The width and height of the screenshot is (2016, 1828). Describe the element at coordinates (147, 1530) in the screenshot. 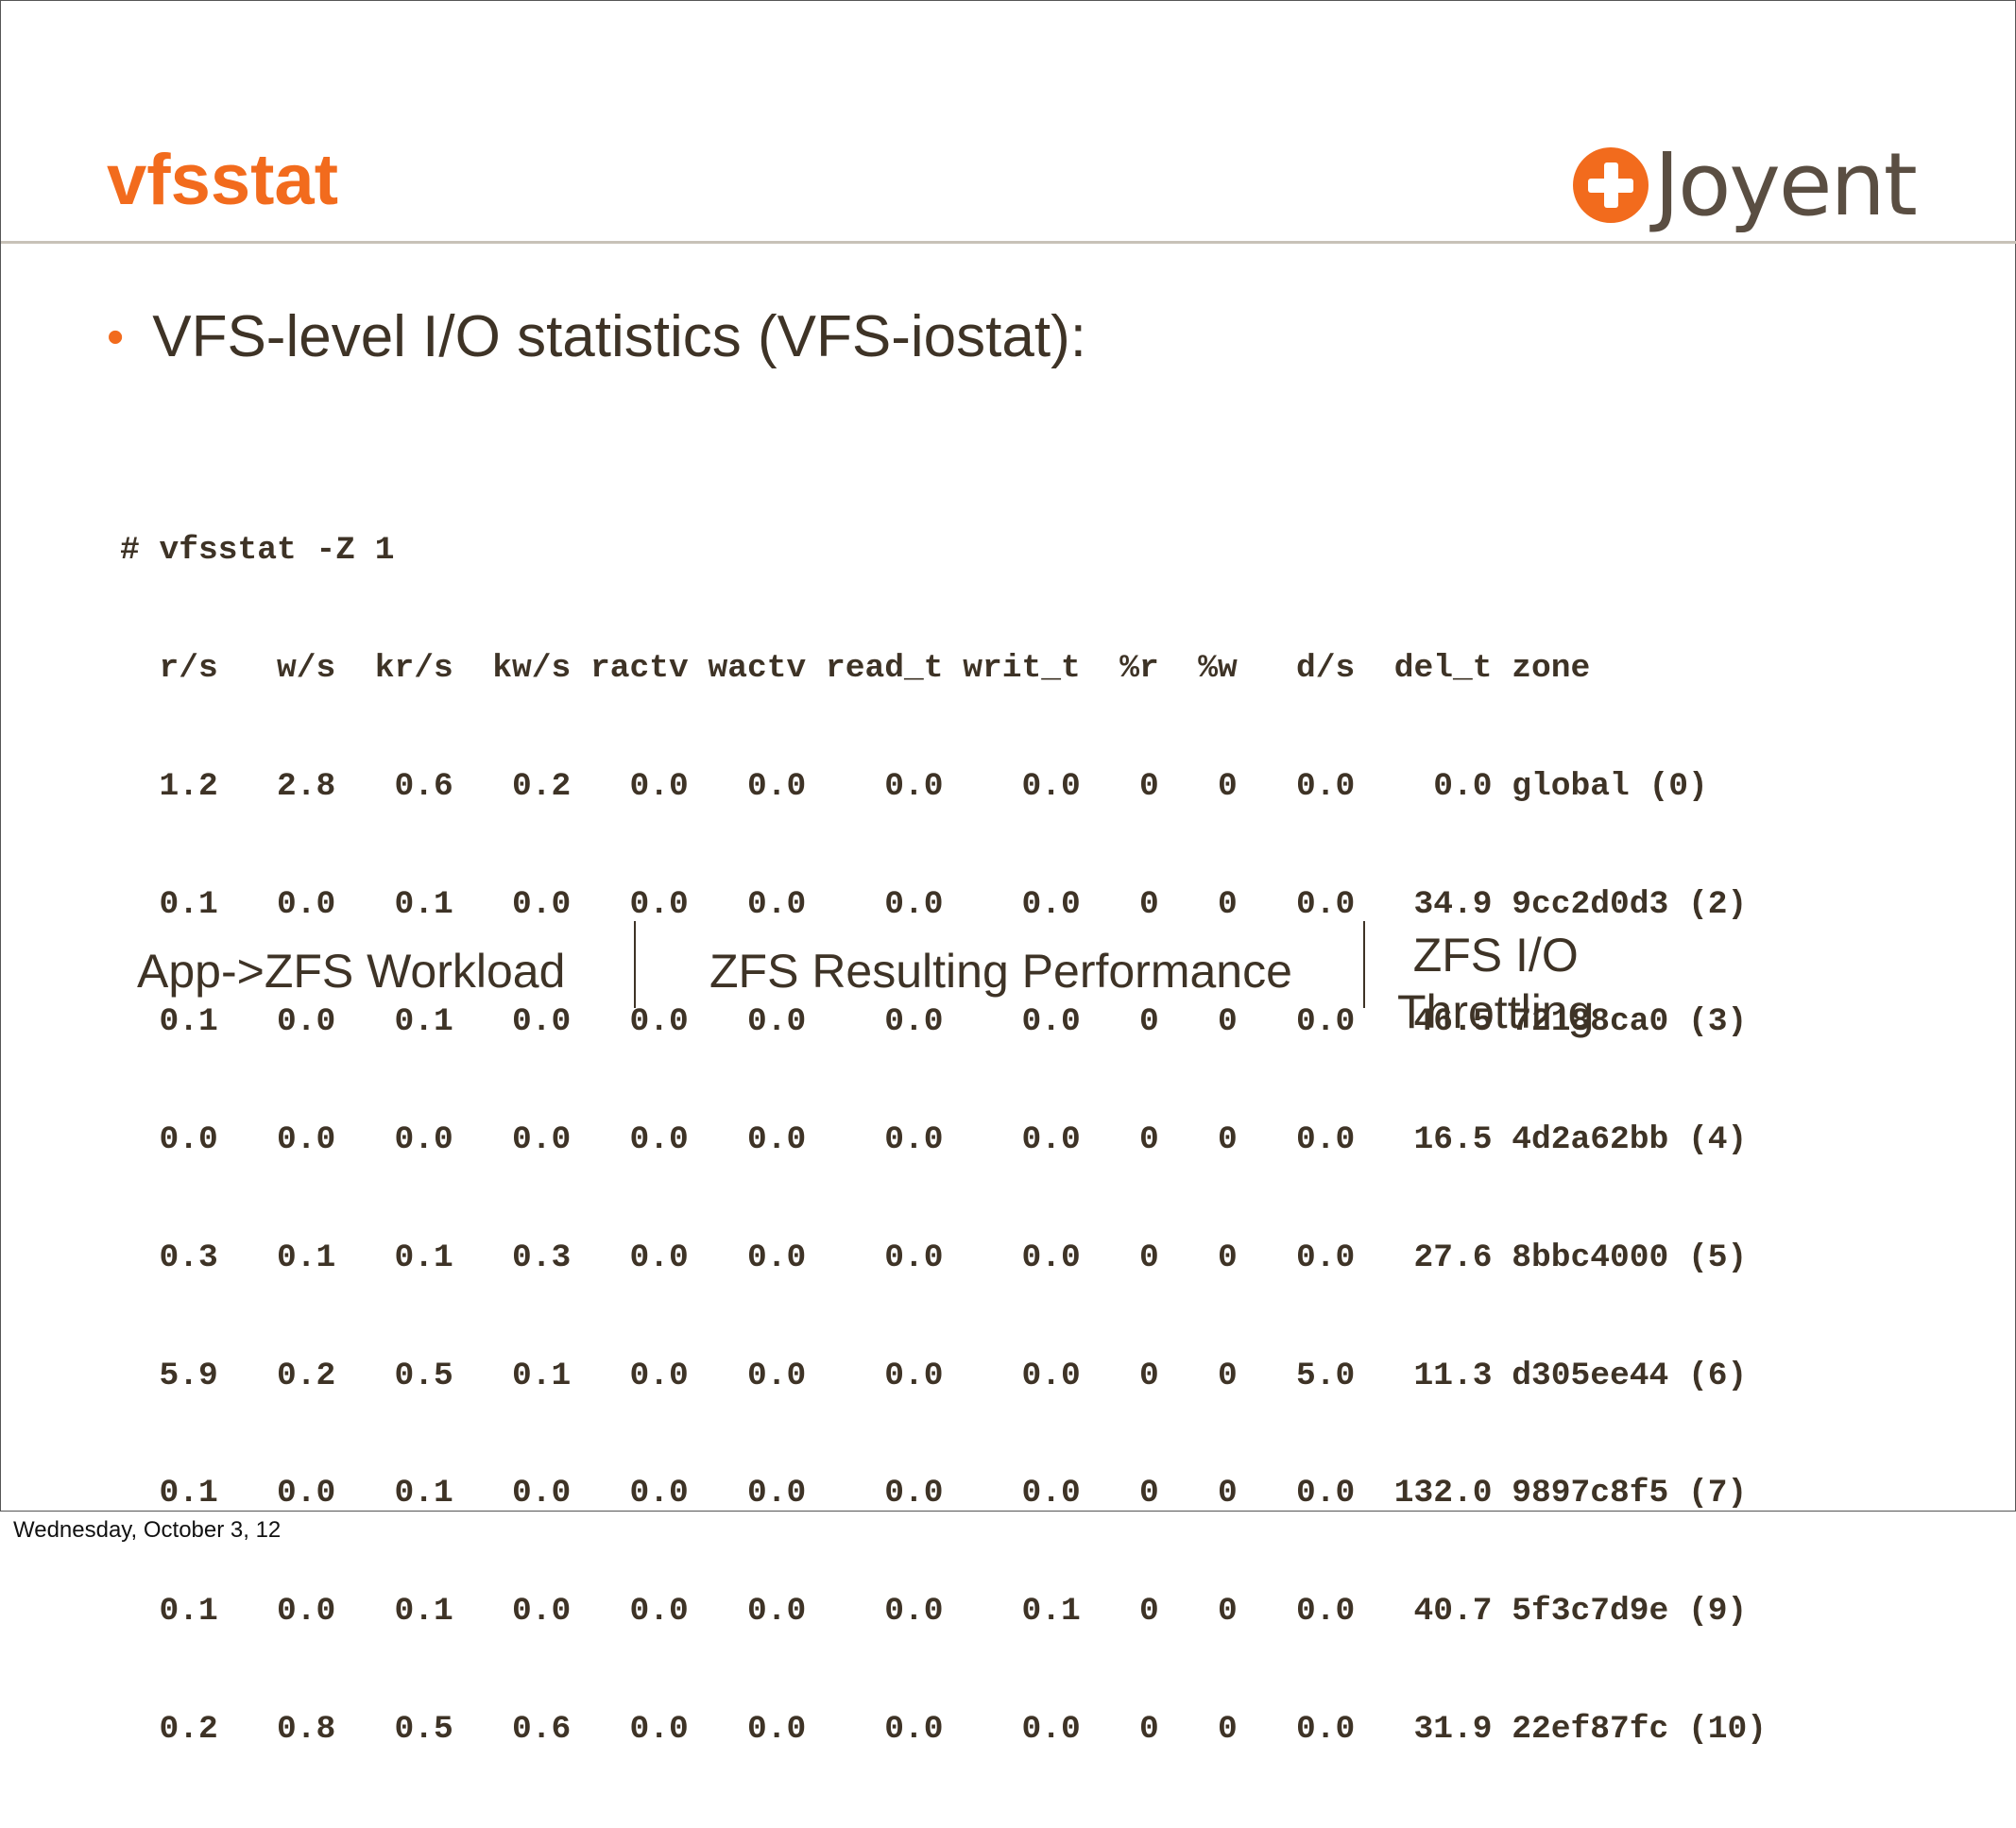

I see `footer-date: Wednesday, October 3, 12` at that location.